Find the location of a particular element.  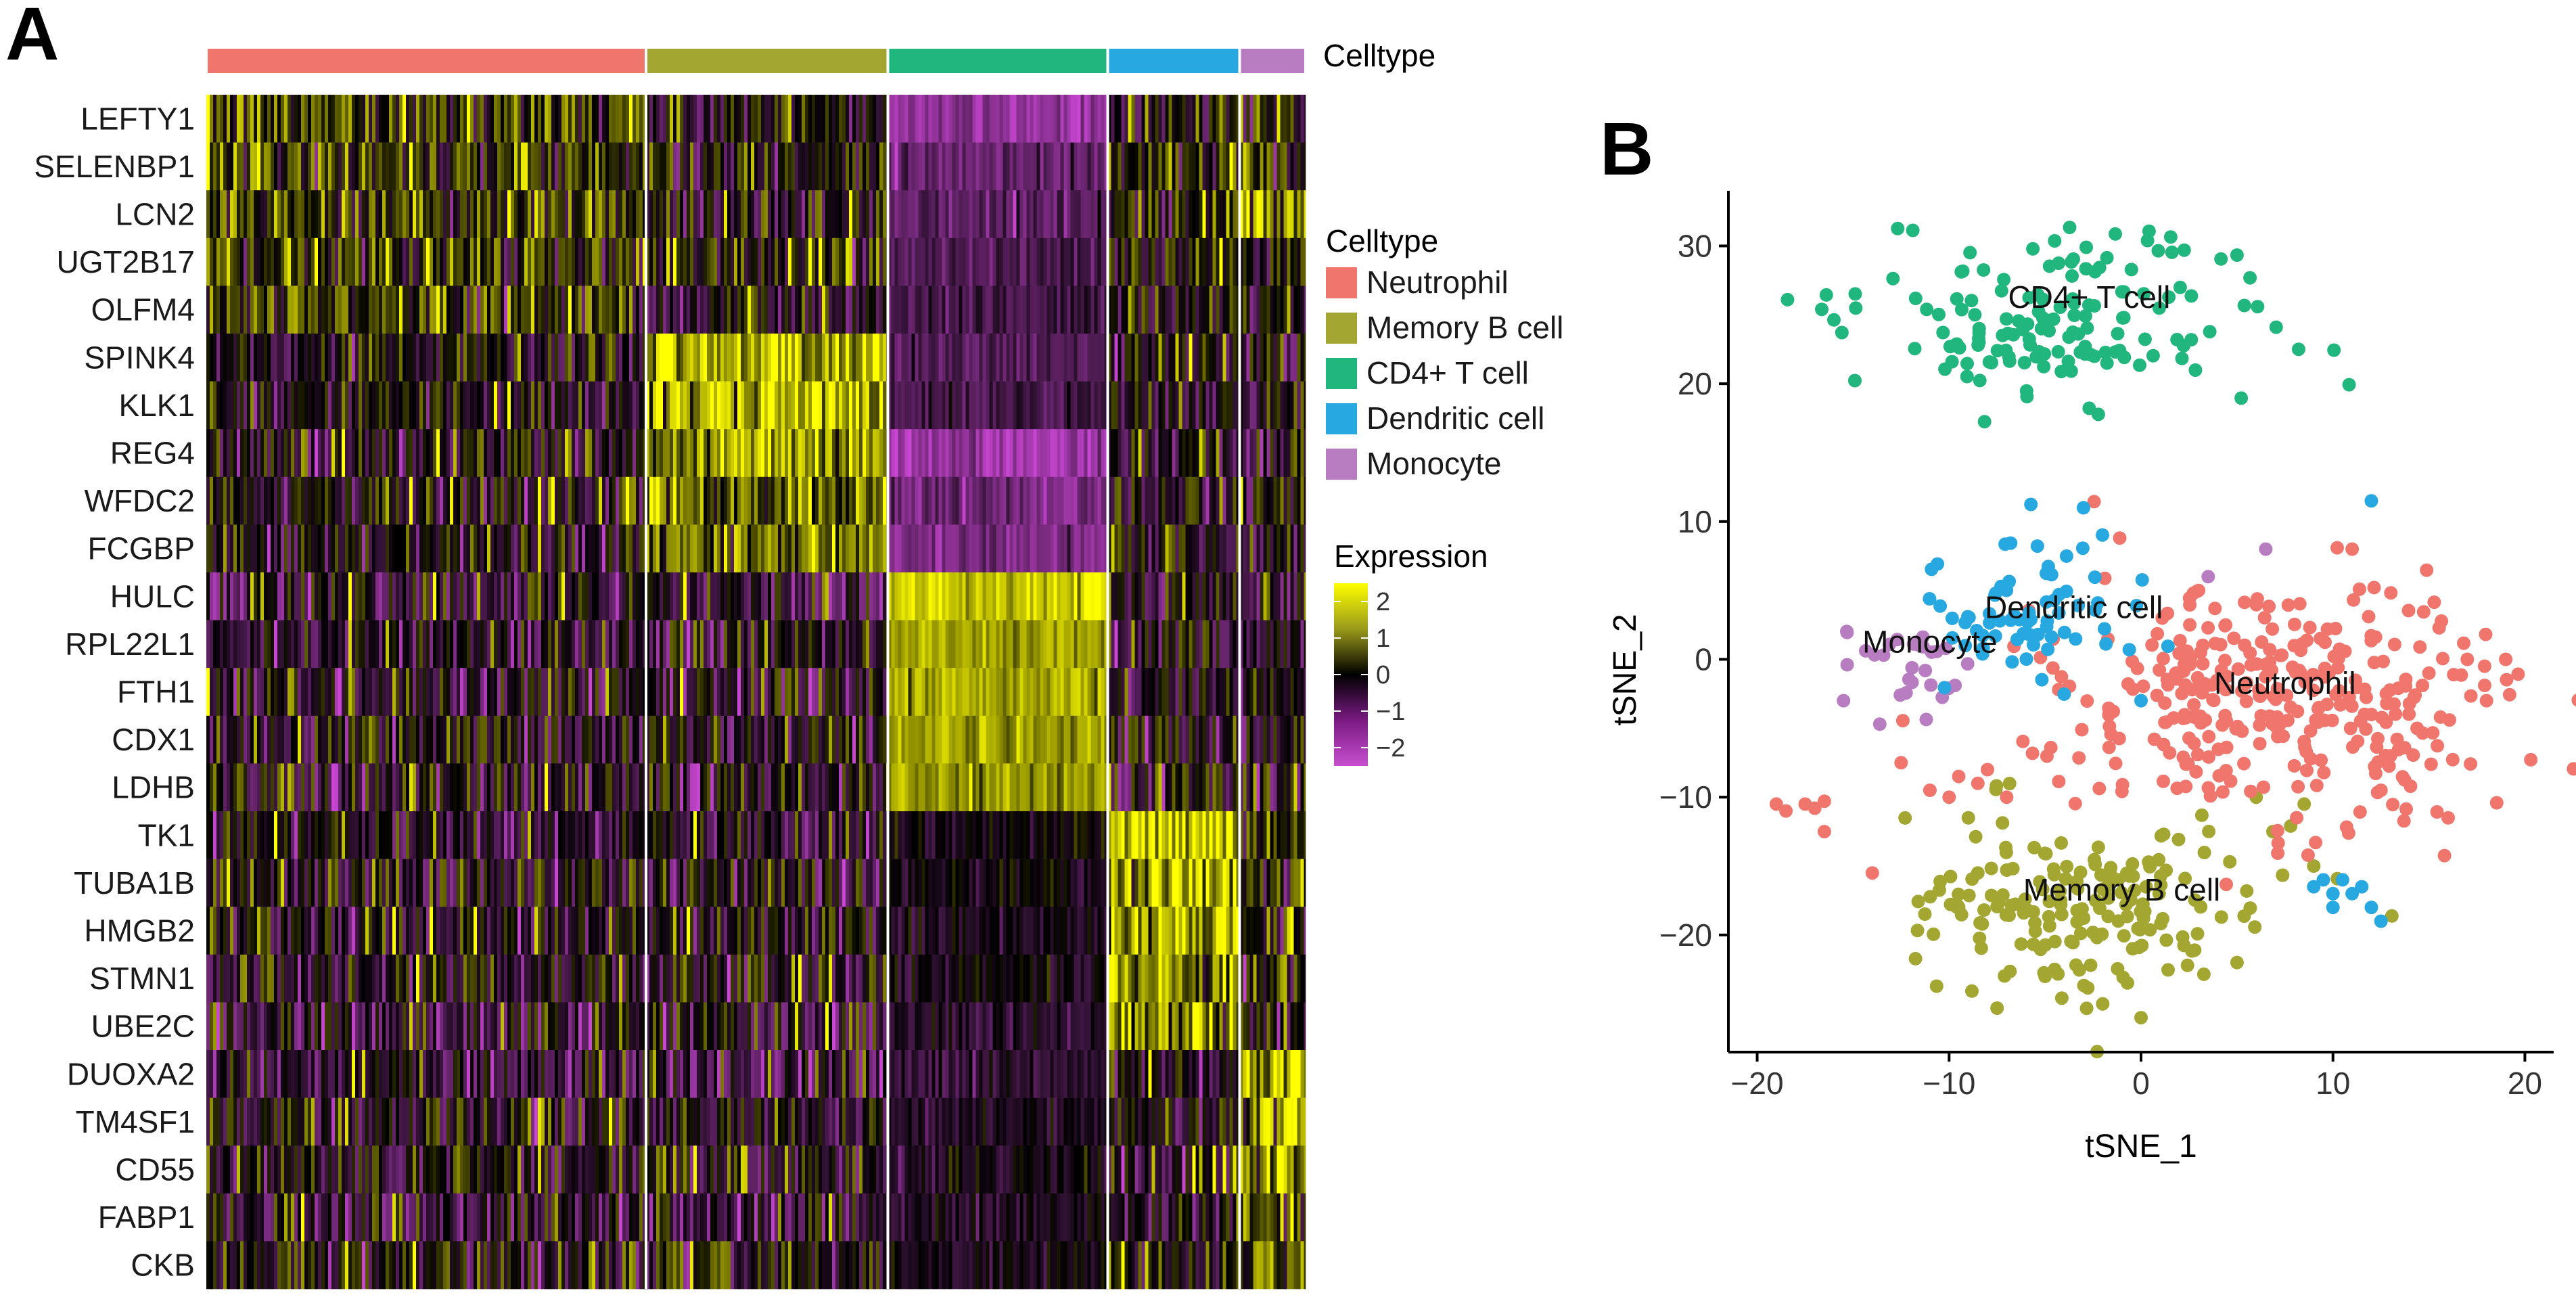

heatmap-row-fcgbp is located at coordinates (756, 548).